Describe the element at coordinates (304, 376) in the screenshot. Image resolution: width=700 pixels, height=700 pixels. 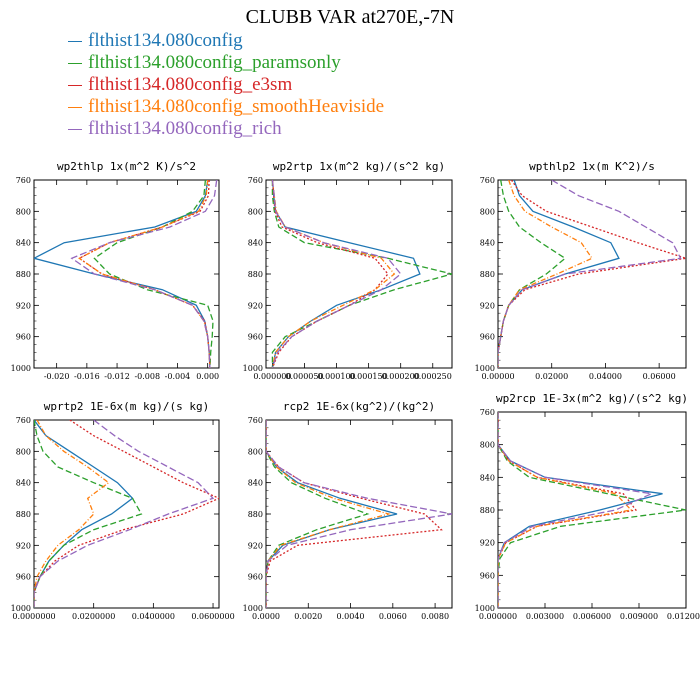
I see `x-tick-label: 0.000050` at that location.